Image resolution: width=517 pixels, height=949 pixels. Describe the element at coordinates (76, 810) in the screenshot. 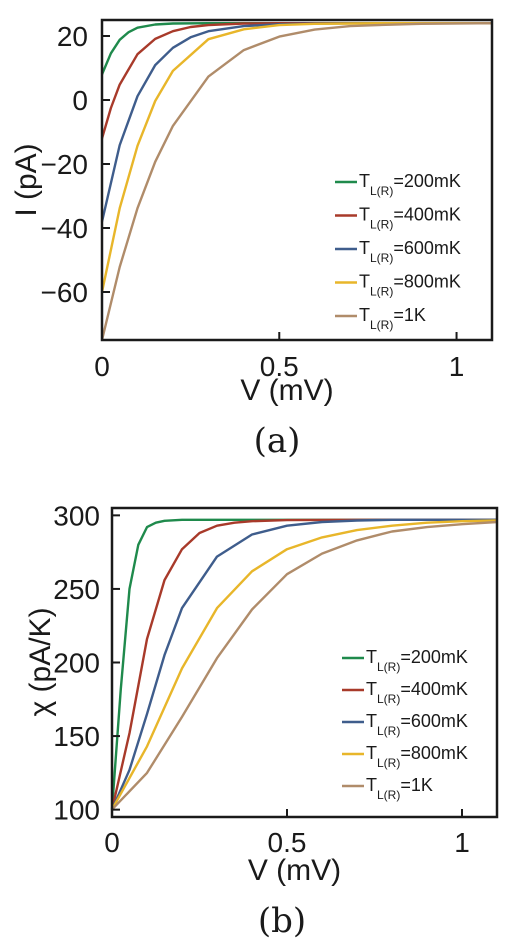

I see `y-tick-label: 100` at that location.